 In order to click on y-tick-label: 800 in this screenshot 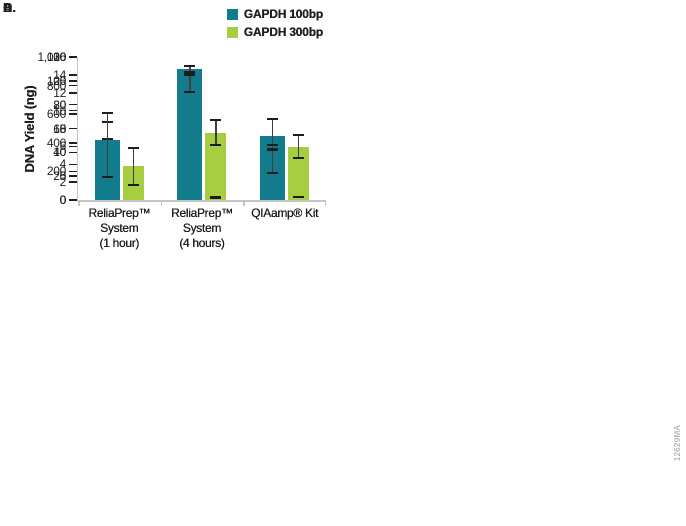, I will do `click(56, 85)`.